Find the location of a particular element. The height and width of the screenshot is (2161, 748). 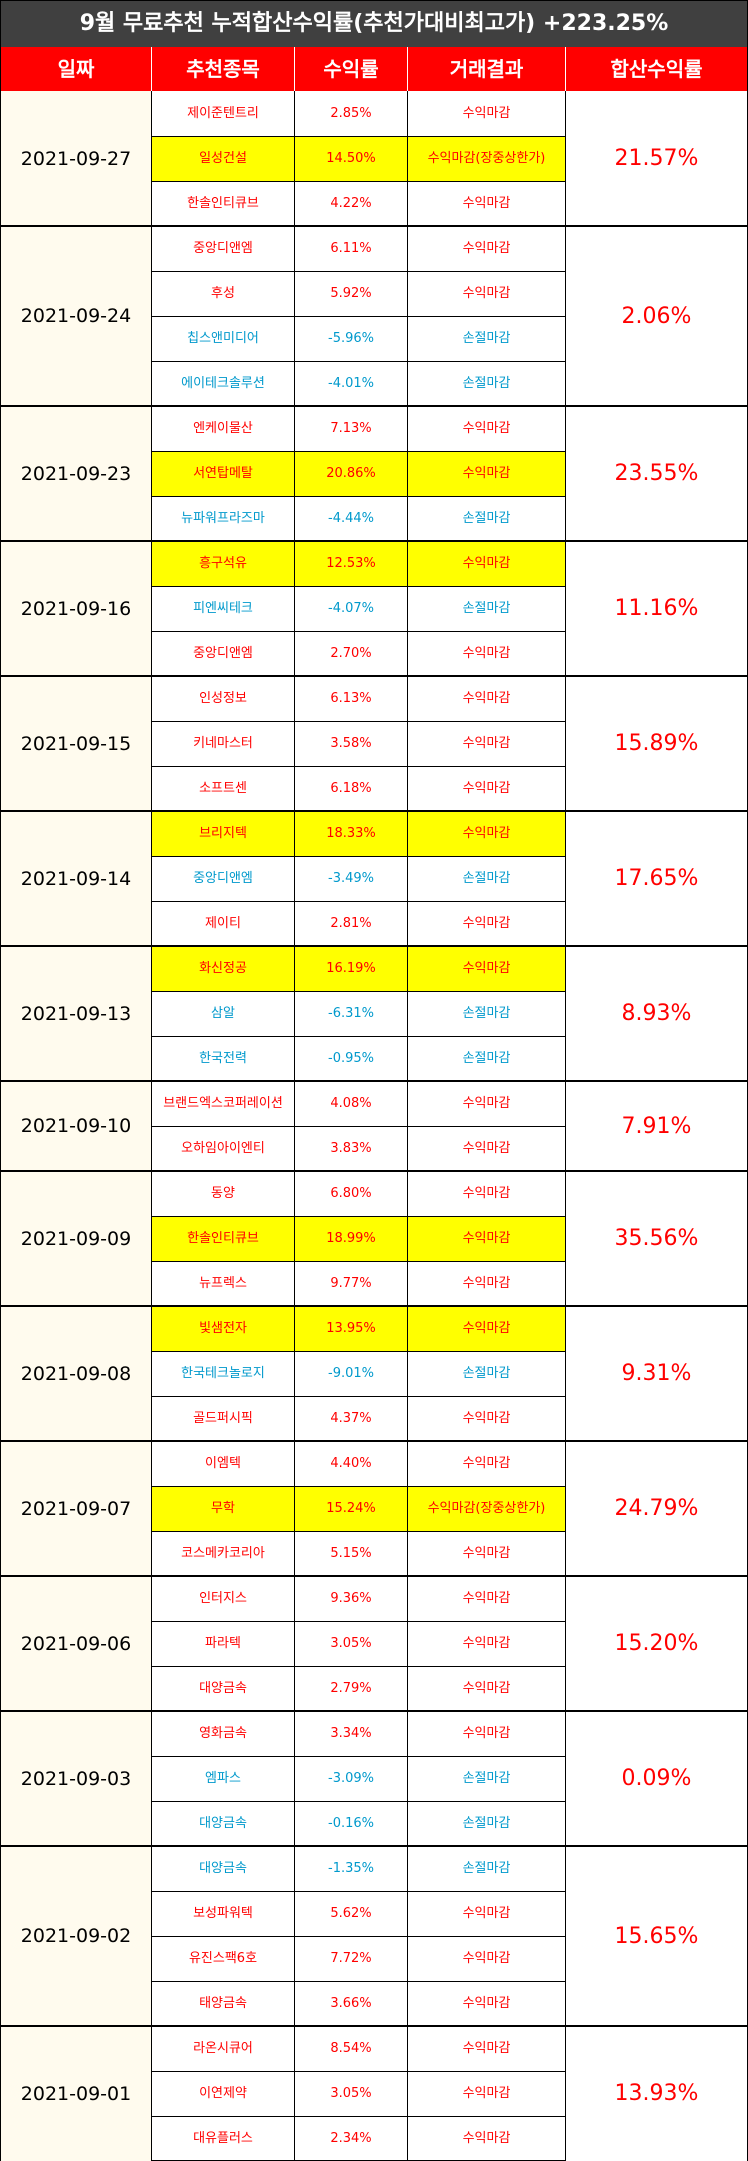

stock-name-cell: 삼알 is located at coordinates (223, 1013).